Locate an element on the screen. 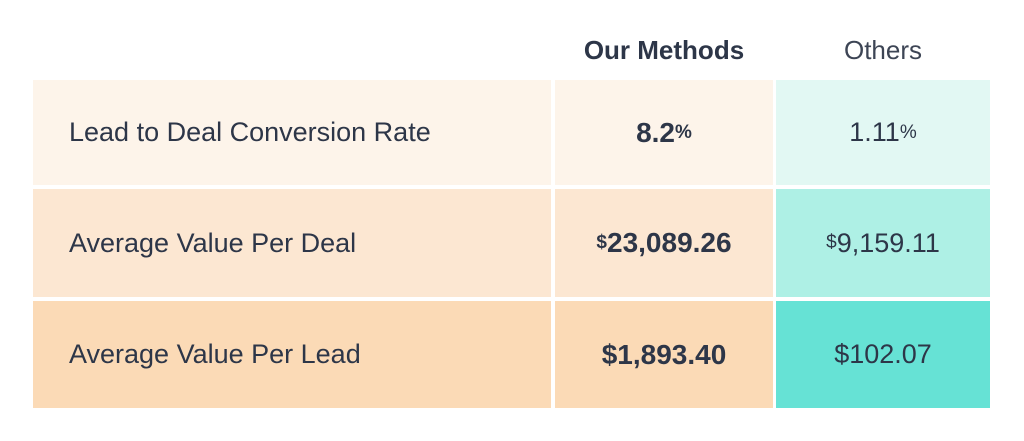 Image resolution: width=1024 pixels, height=441 pixels. header-our-methods: Our Methods is located at coordinates (664, 49).